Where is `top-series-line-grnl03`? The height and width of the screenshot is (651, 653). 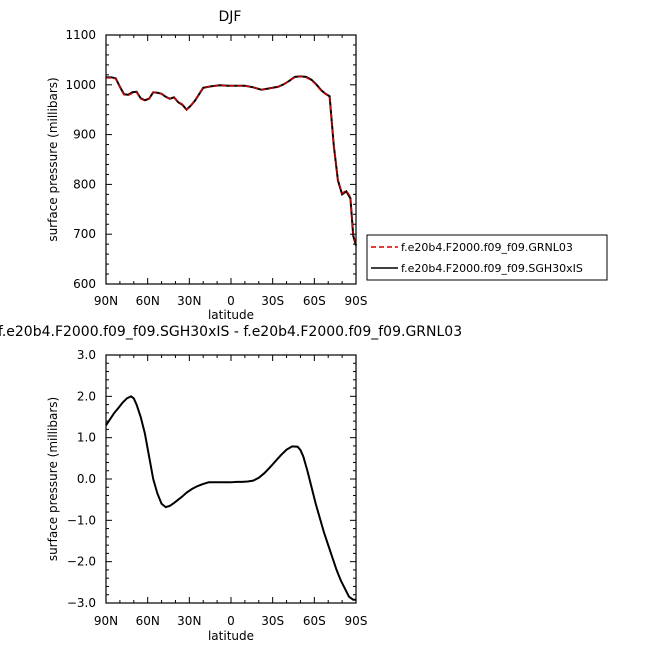
top-series-line-grnl03 is located at coordinates (231, 160).